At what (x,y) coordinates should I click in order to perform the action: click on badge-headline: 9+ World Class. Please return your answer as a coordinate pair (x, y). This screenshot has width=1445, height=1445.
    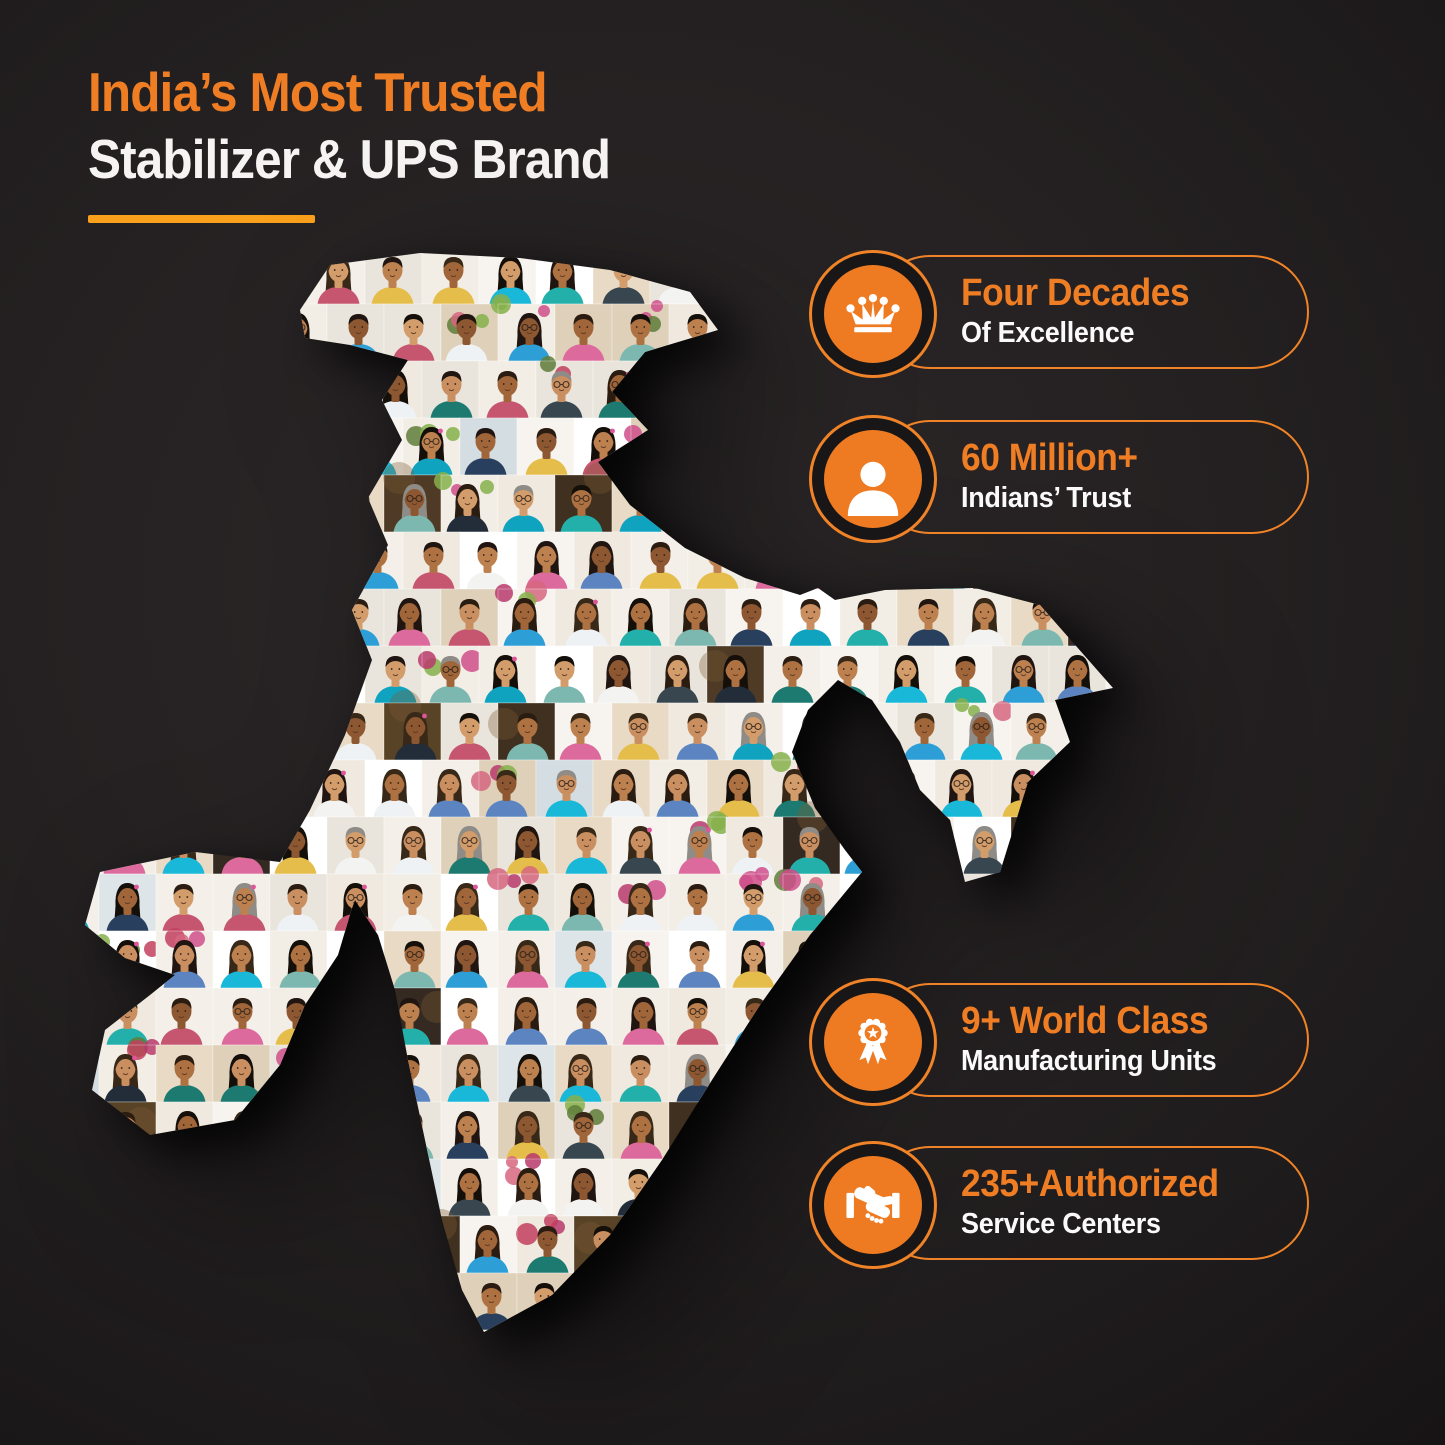
    Looking at the image, I should click on (1085, 1021).